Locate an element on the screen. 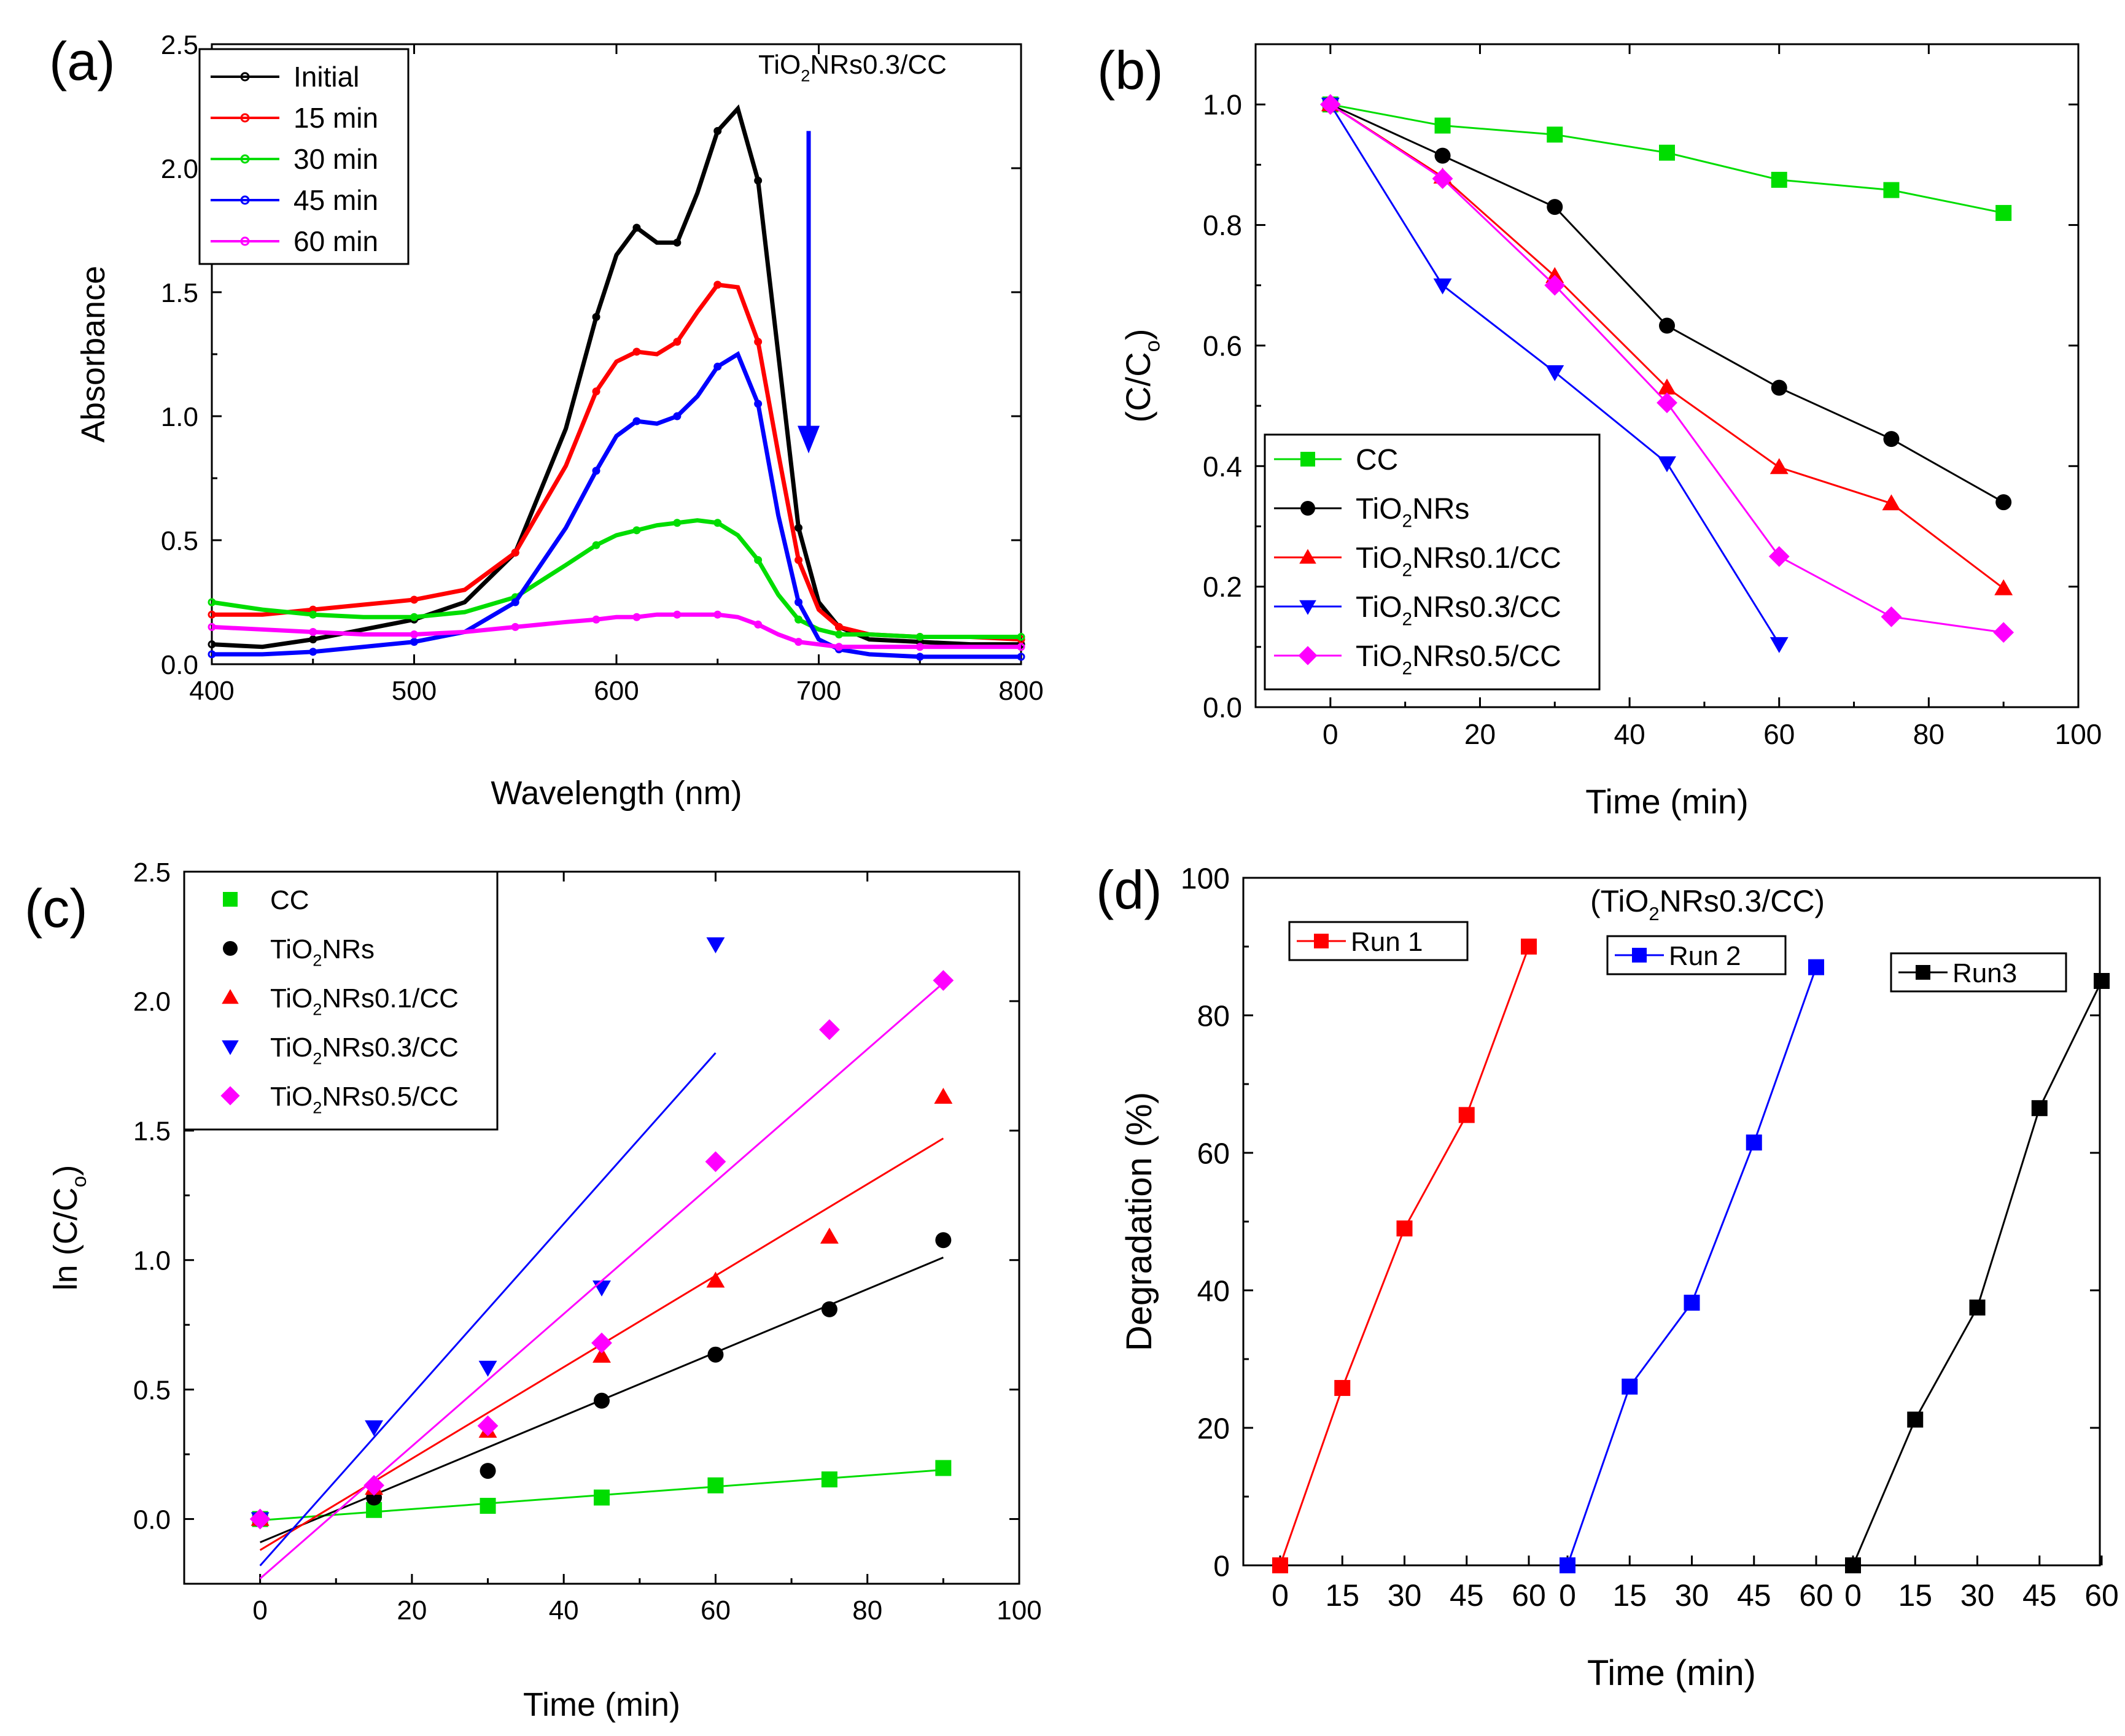  x-tick-label: 30 is located at coordinates (1977, 1595).